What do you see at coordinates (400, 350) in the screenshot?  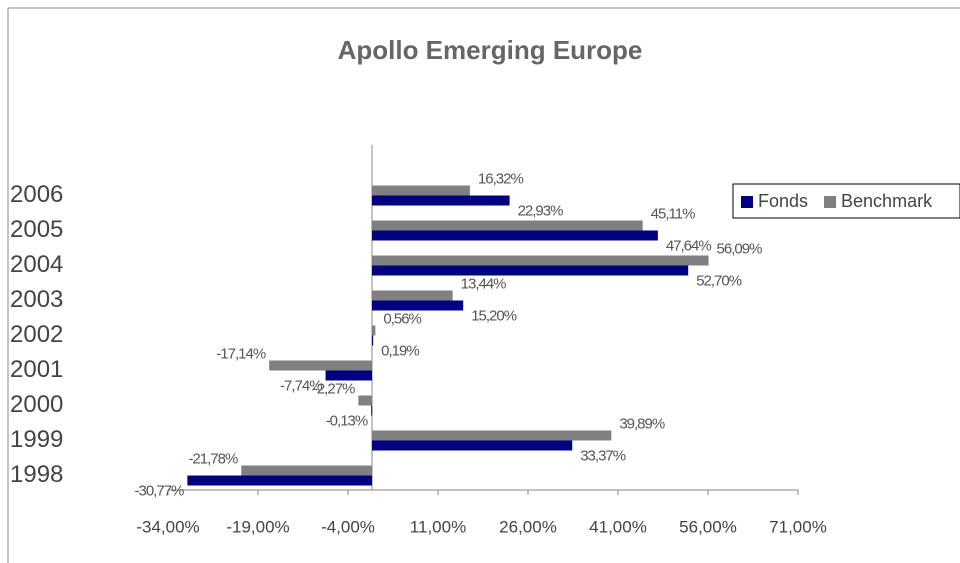 I see `value-label: 0,19%` at bounding box center [400, 350].